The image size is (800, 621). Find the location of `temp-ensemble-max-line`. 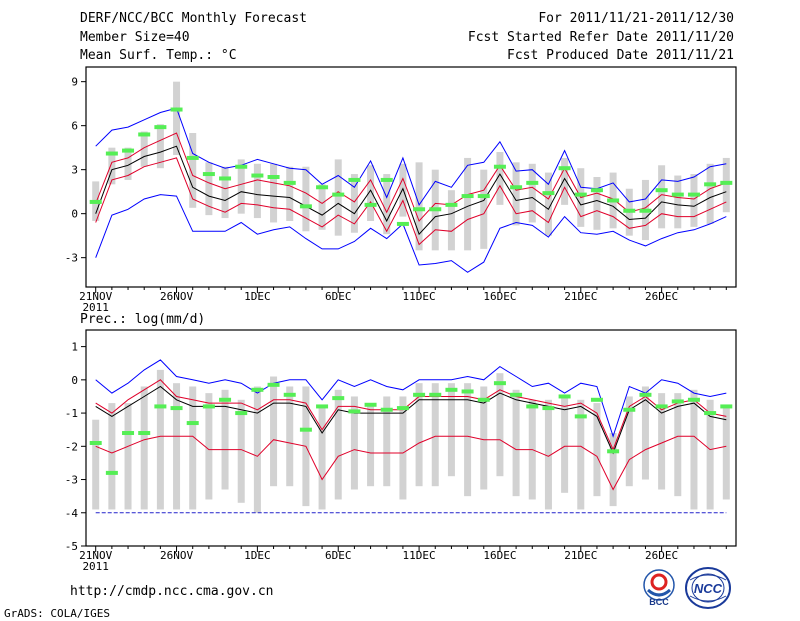

temp-ensemble-max-line is located at coordinates (411, 156).